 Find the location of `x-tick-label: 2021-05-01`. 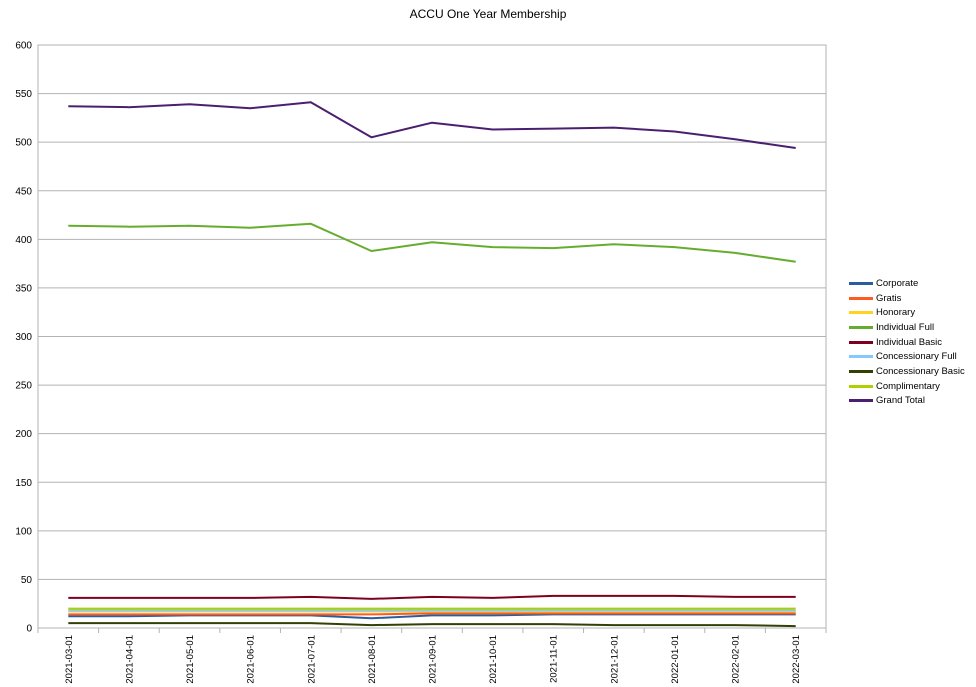

x-tick-label: 2021-05-01 is located at coordinates (190, 659).